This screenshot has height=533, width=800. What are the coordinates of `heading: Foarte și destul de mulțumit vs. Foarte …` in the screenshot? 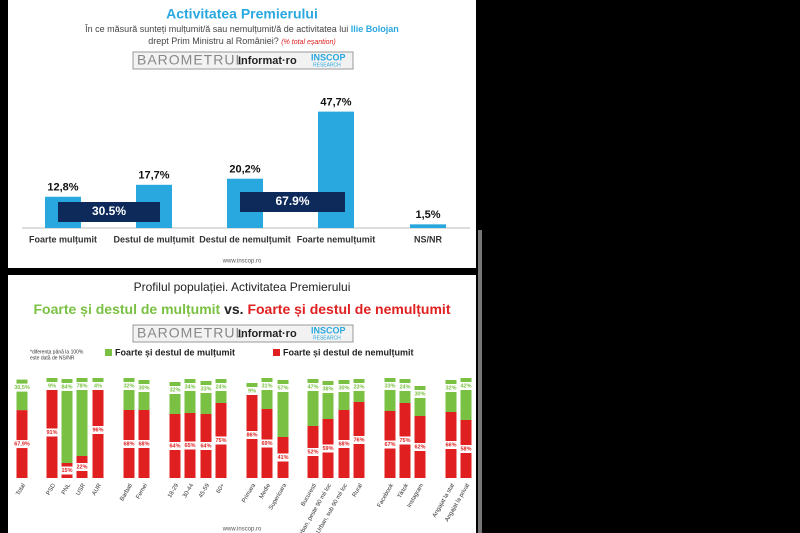 It's located at (242, 309).